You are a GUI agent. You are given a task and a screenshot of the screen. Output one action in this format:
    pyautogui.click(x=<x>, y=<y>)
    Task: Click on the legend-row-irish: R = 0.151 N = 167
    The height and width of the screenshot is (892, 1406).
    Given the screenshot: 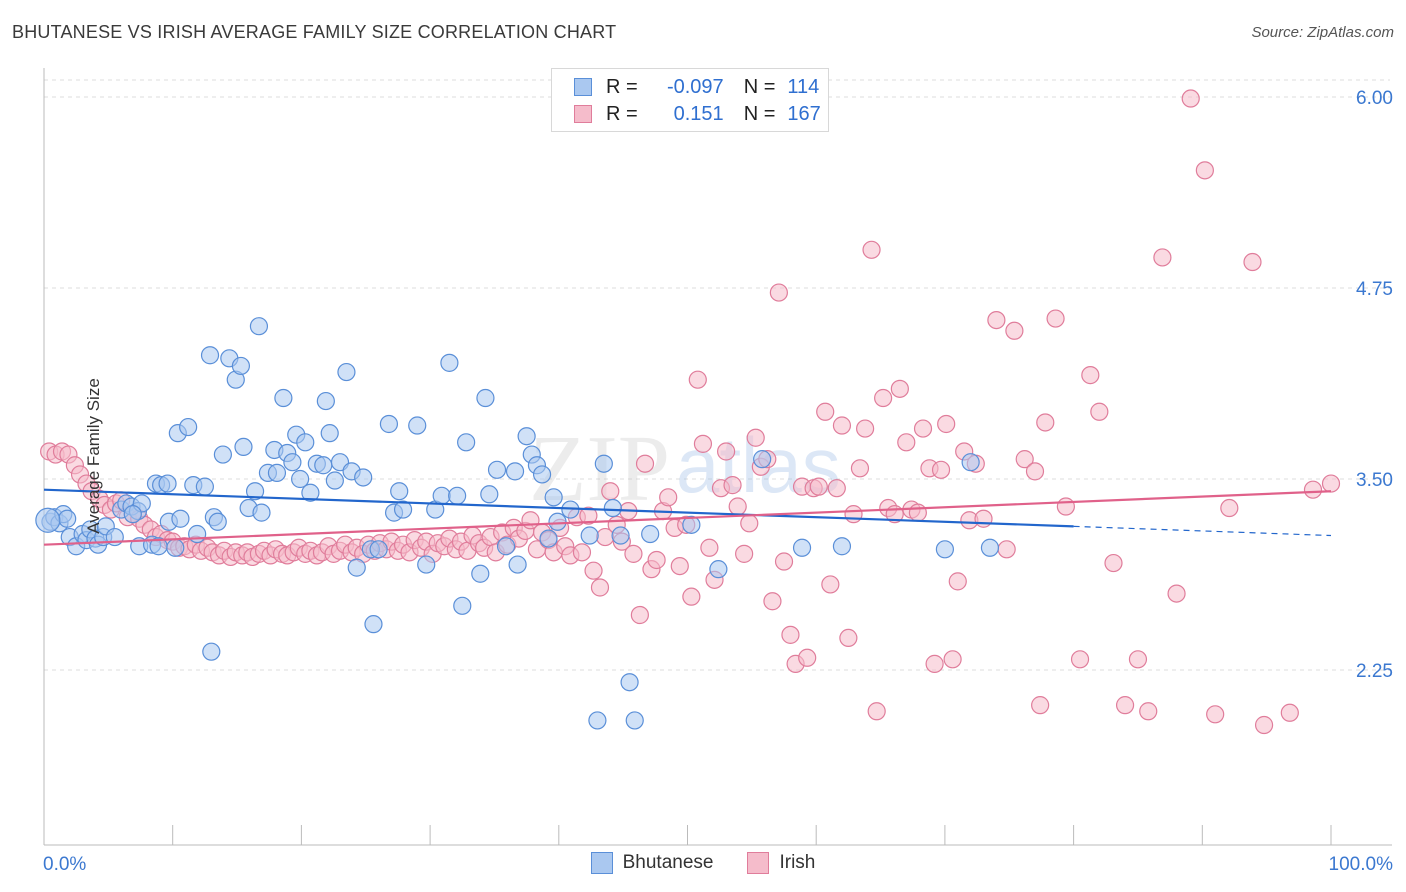 What is the action you would take?
    pyautogui.click(x=697, y=114)
    